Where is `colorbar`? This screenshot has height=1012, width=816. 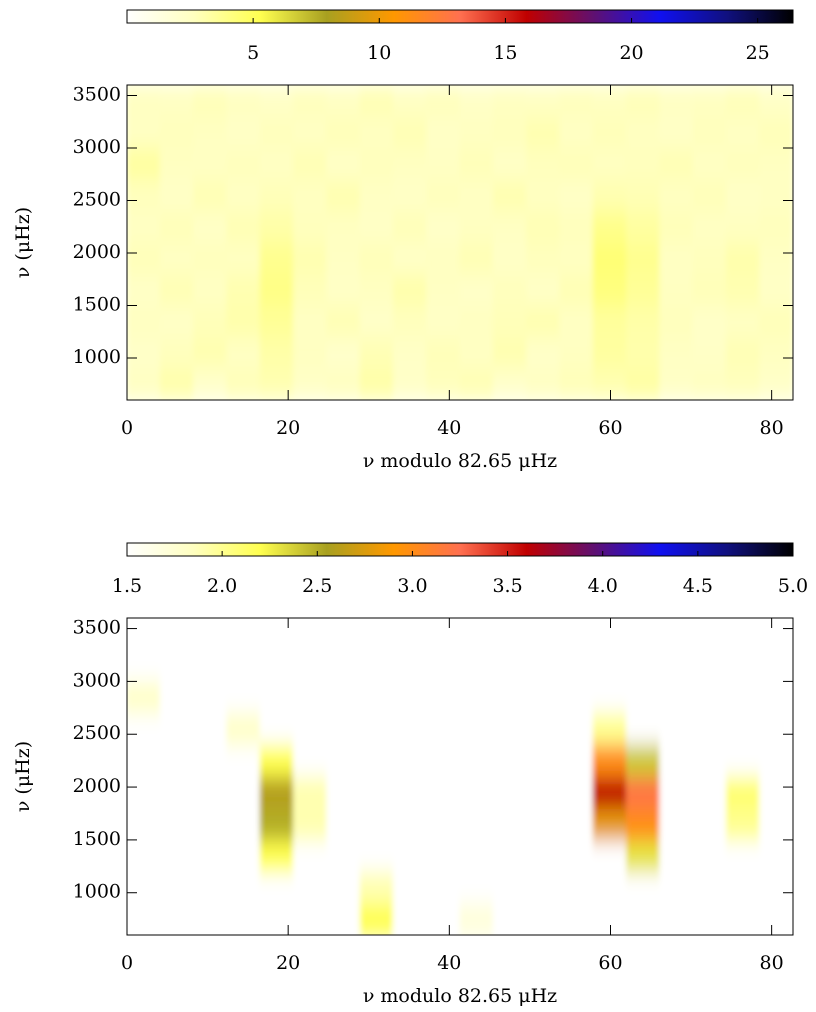 colorbar is located at coordinates (460, 549).